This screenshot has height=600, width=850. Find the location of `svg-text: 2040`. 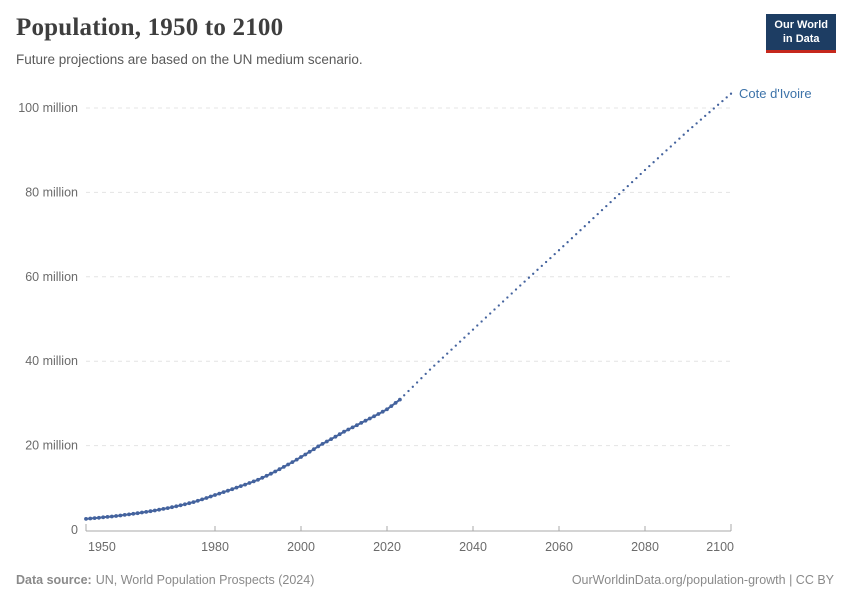

svg-text: 2040 is located at coordinates (473, 547).